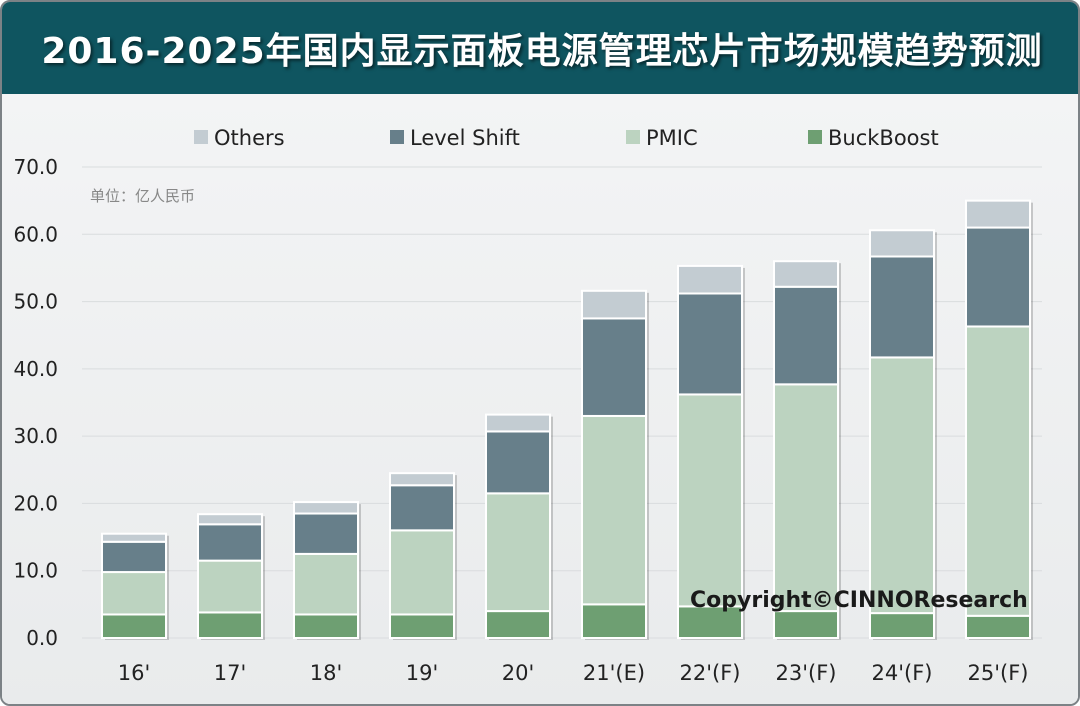 Image resolution: width=1080 pixels, height=706 pixels. I want to click on title-bar: 2016-2025年国内显示面板电源管理芯片市场规模趋势预测, so click(540, 48).